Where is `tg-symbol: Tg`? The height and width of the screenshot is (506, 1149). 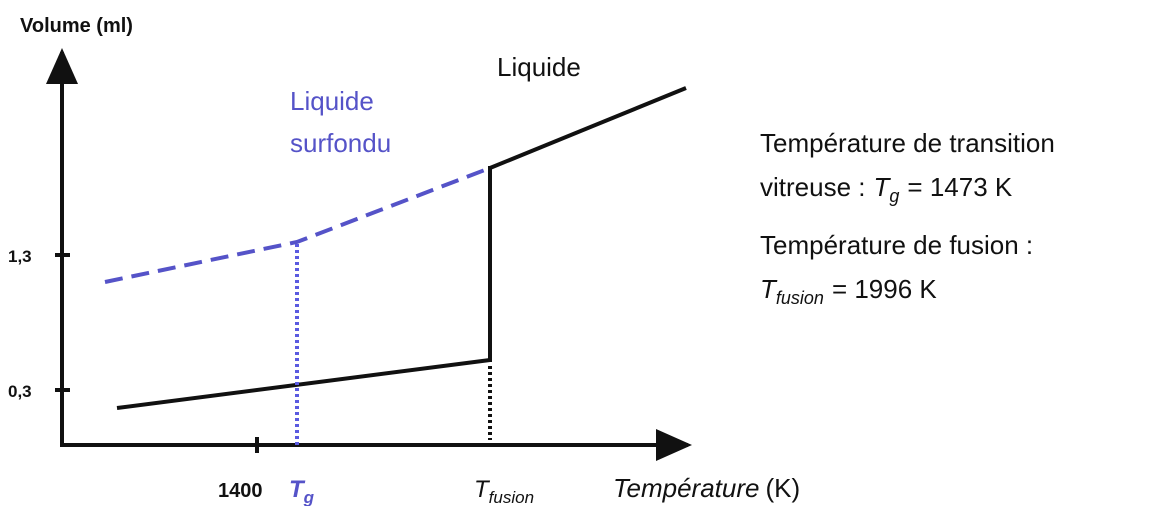
tg-symbol: Tg is located at coordinates (302, 491).